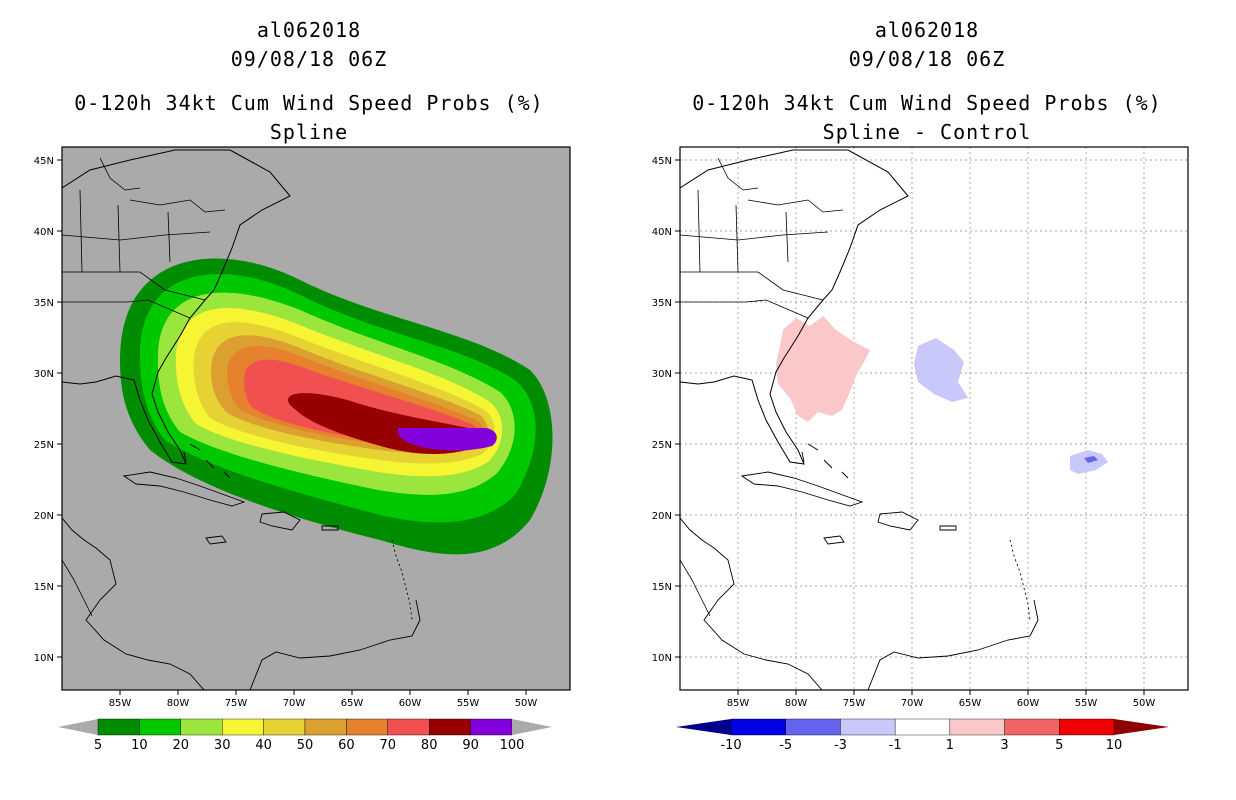 The height and width of the screenshot is (800, 1236). I want to click on colorbar-label: 90, so click(470, 745).